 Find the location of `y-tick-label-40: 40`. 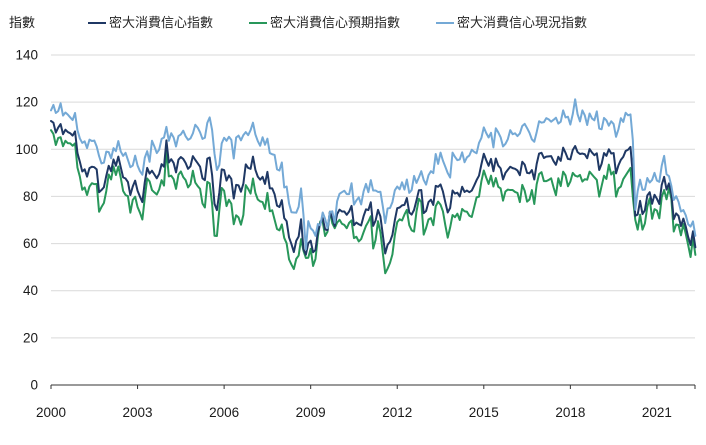

y-tick-label-40: 40 is located at coordinates (30, 290).